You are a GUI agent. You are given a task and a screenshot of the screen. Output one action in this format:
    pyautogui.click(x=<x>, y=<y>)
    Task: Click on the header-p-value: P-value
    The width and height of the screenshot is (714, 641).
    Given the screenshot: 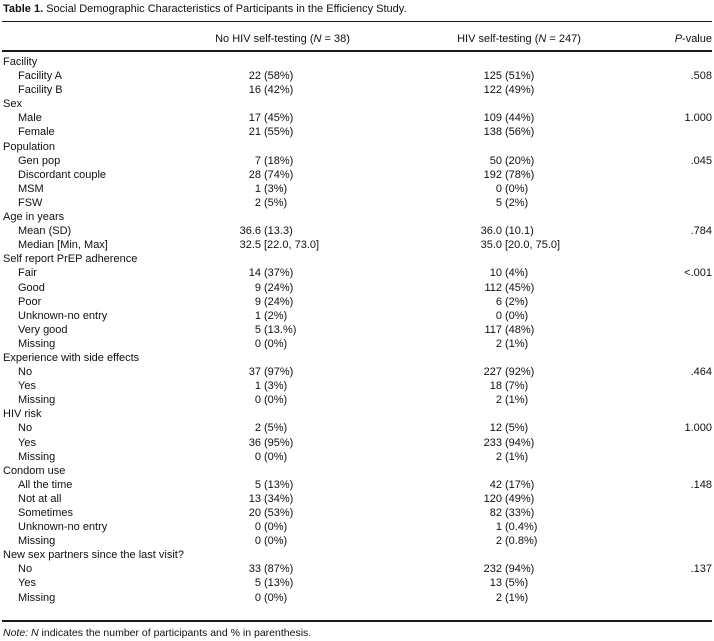 What is the action you would take?
    pyautogui.click(x=693, y=39)
    